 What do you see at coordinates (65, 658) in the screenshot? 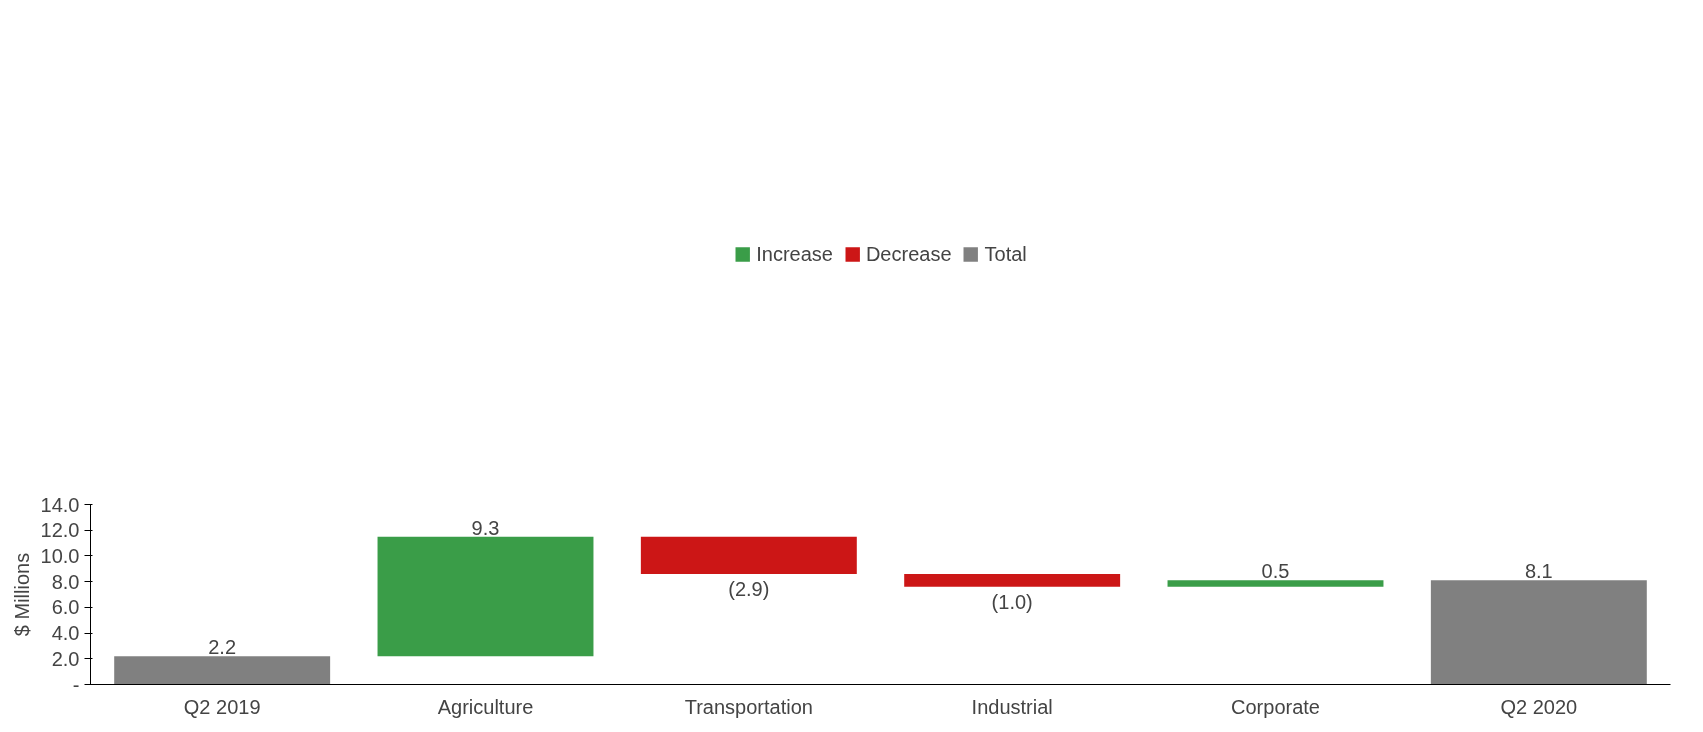
I see `y-tick-label: 2.0` at bounding box center [65, 658].